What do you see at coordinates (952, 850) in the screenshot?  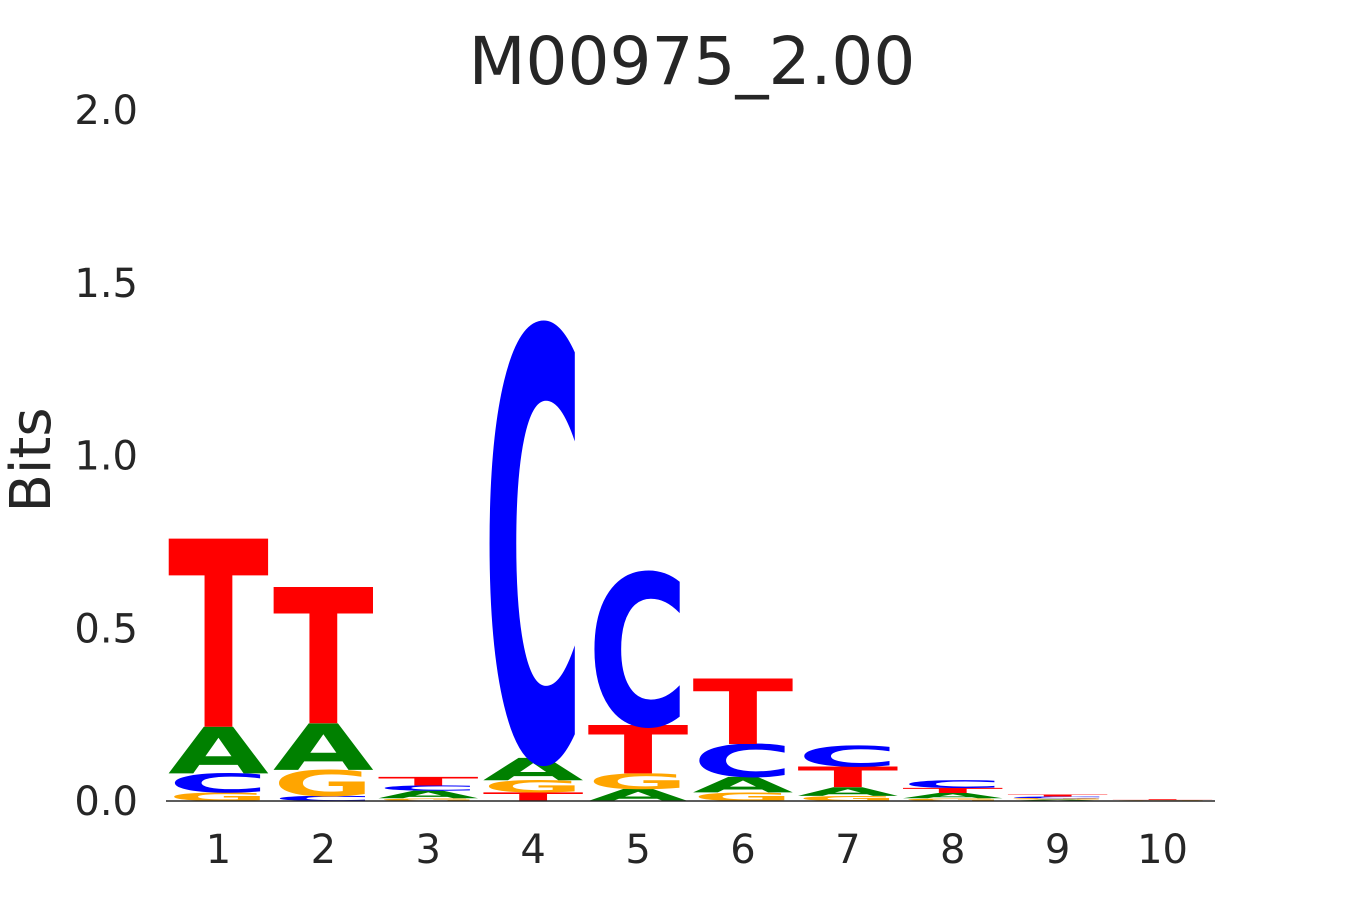 I see `x-tick-label: 8` at bounding box center [952, 850].